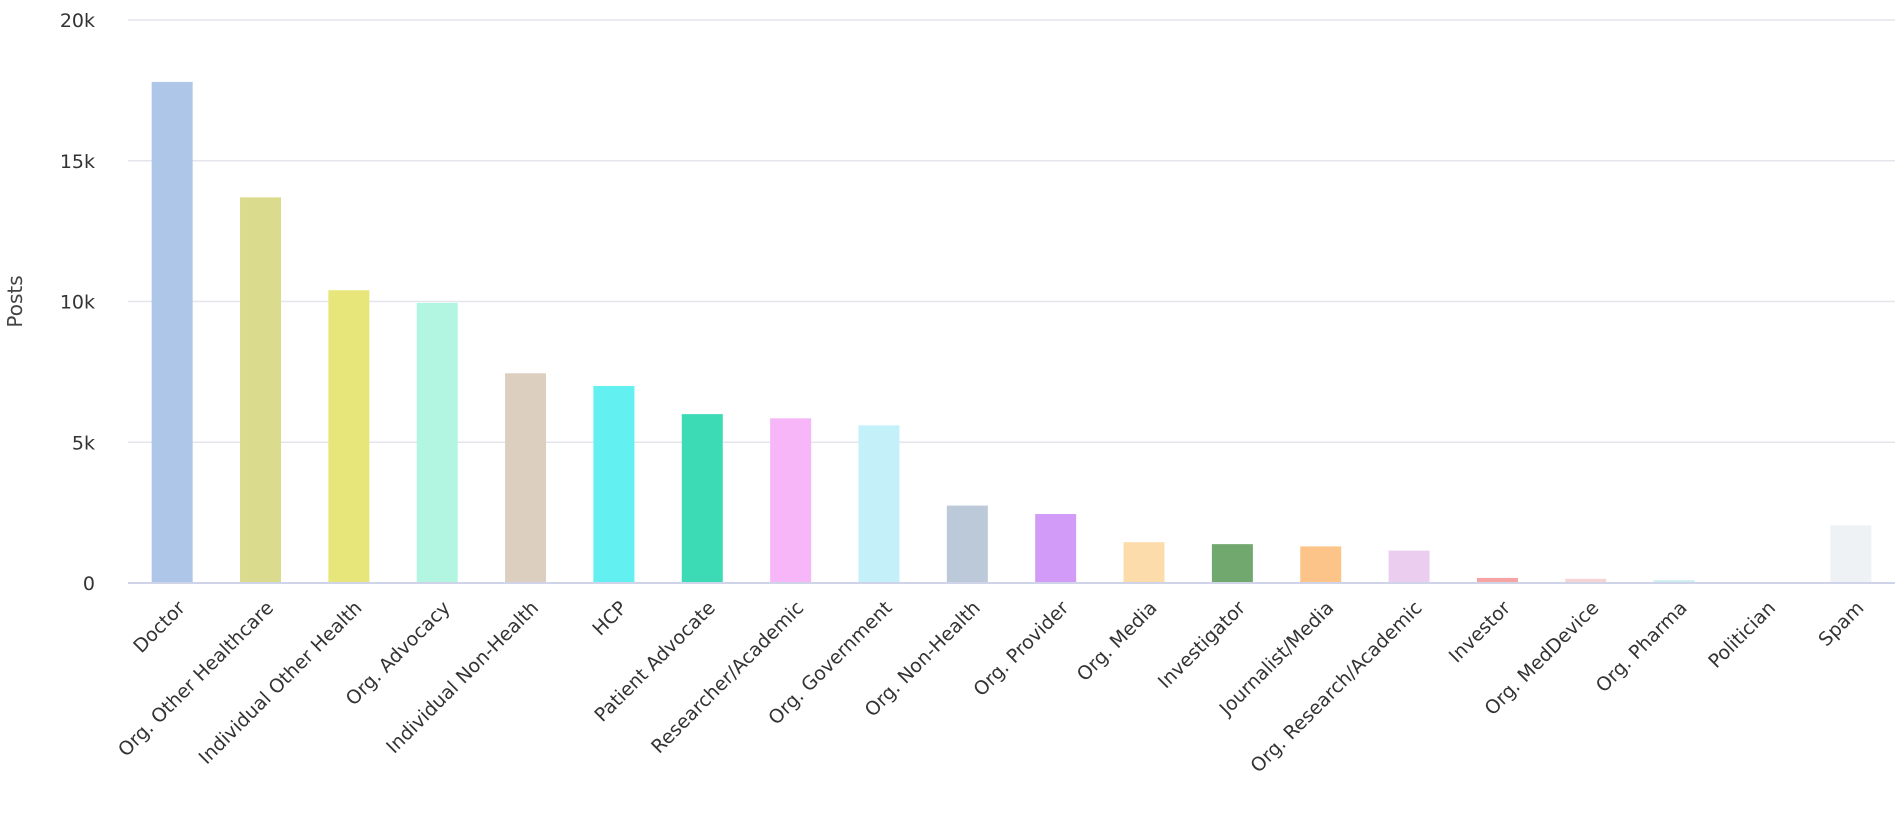 This screenshot has width=1902, height=816. I want to click on bar-org-non-health, so click(967, 544).